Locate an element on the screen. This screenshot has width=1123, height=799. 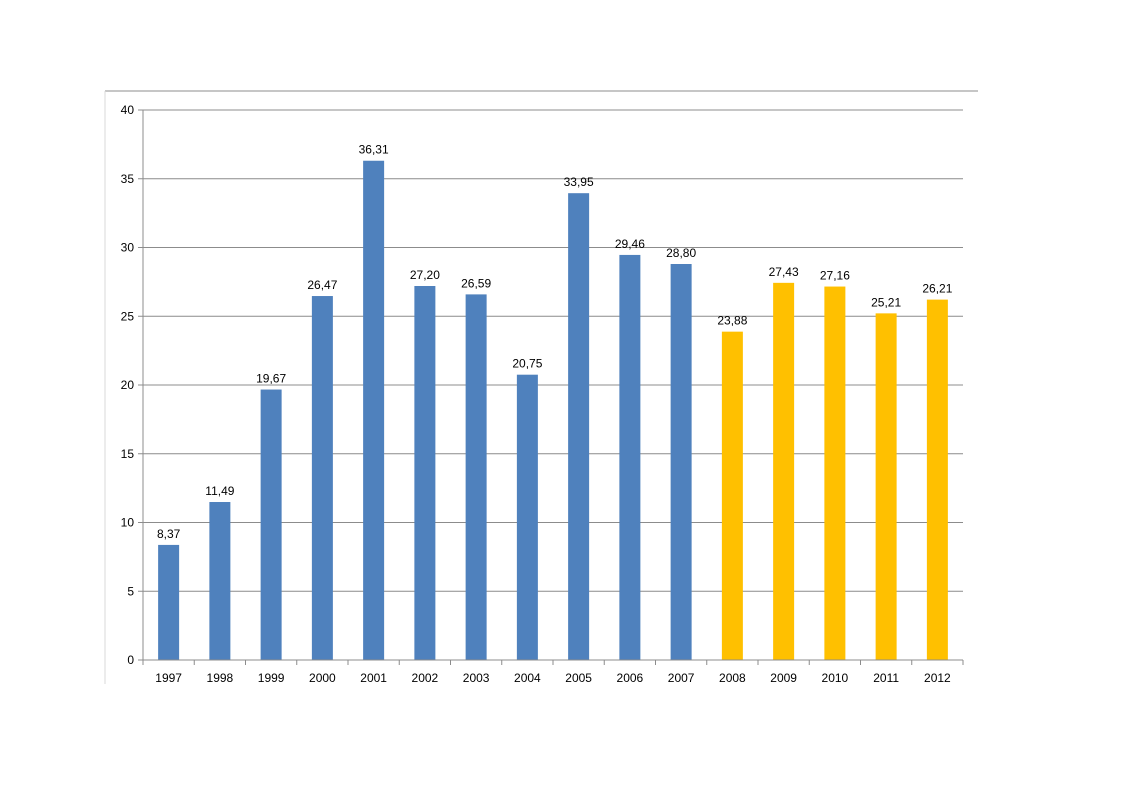
data-label-2012: 26,21 is located at coordinates (937, 289).